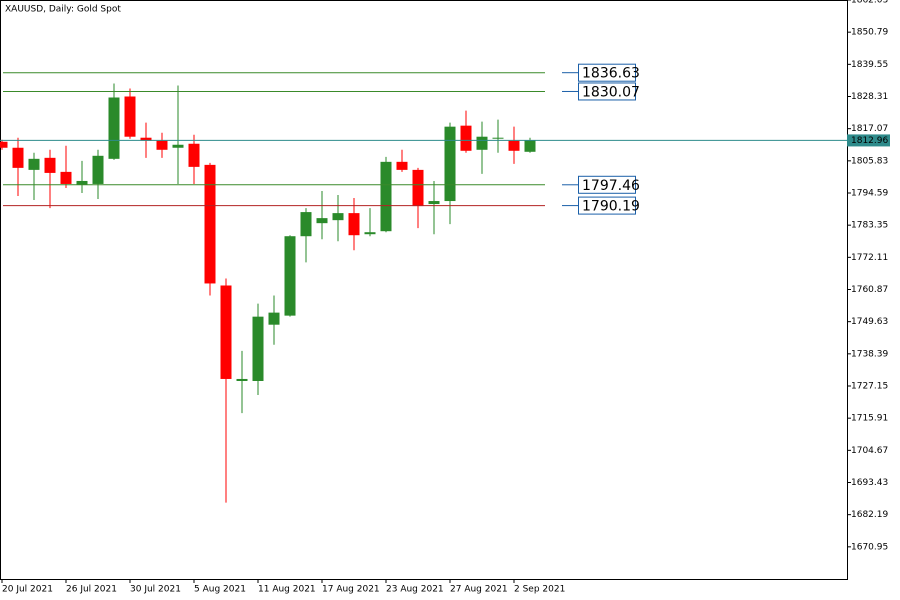 Image resolution: width=900 pixels, height=600 pixels. I want to click on y-tick-label: 1749.63, so click(869, 322).